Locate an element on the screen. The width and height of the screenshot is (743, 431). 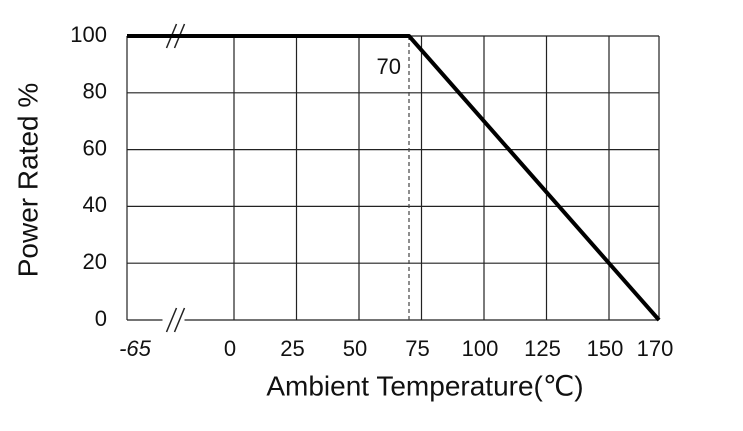
x-tick-label: 170 is located at coordinates (655, 348).